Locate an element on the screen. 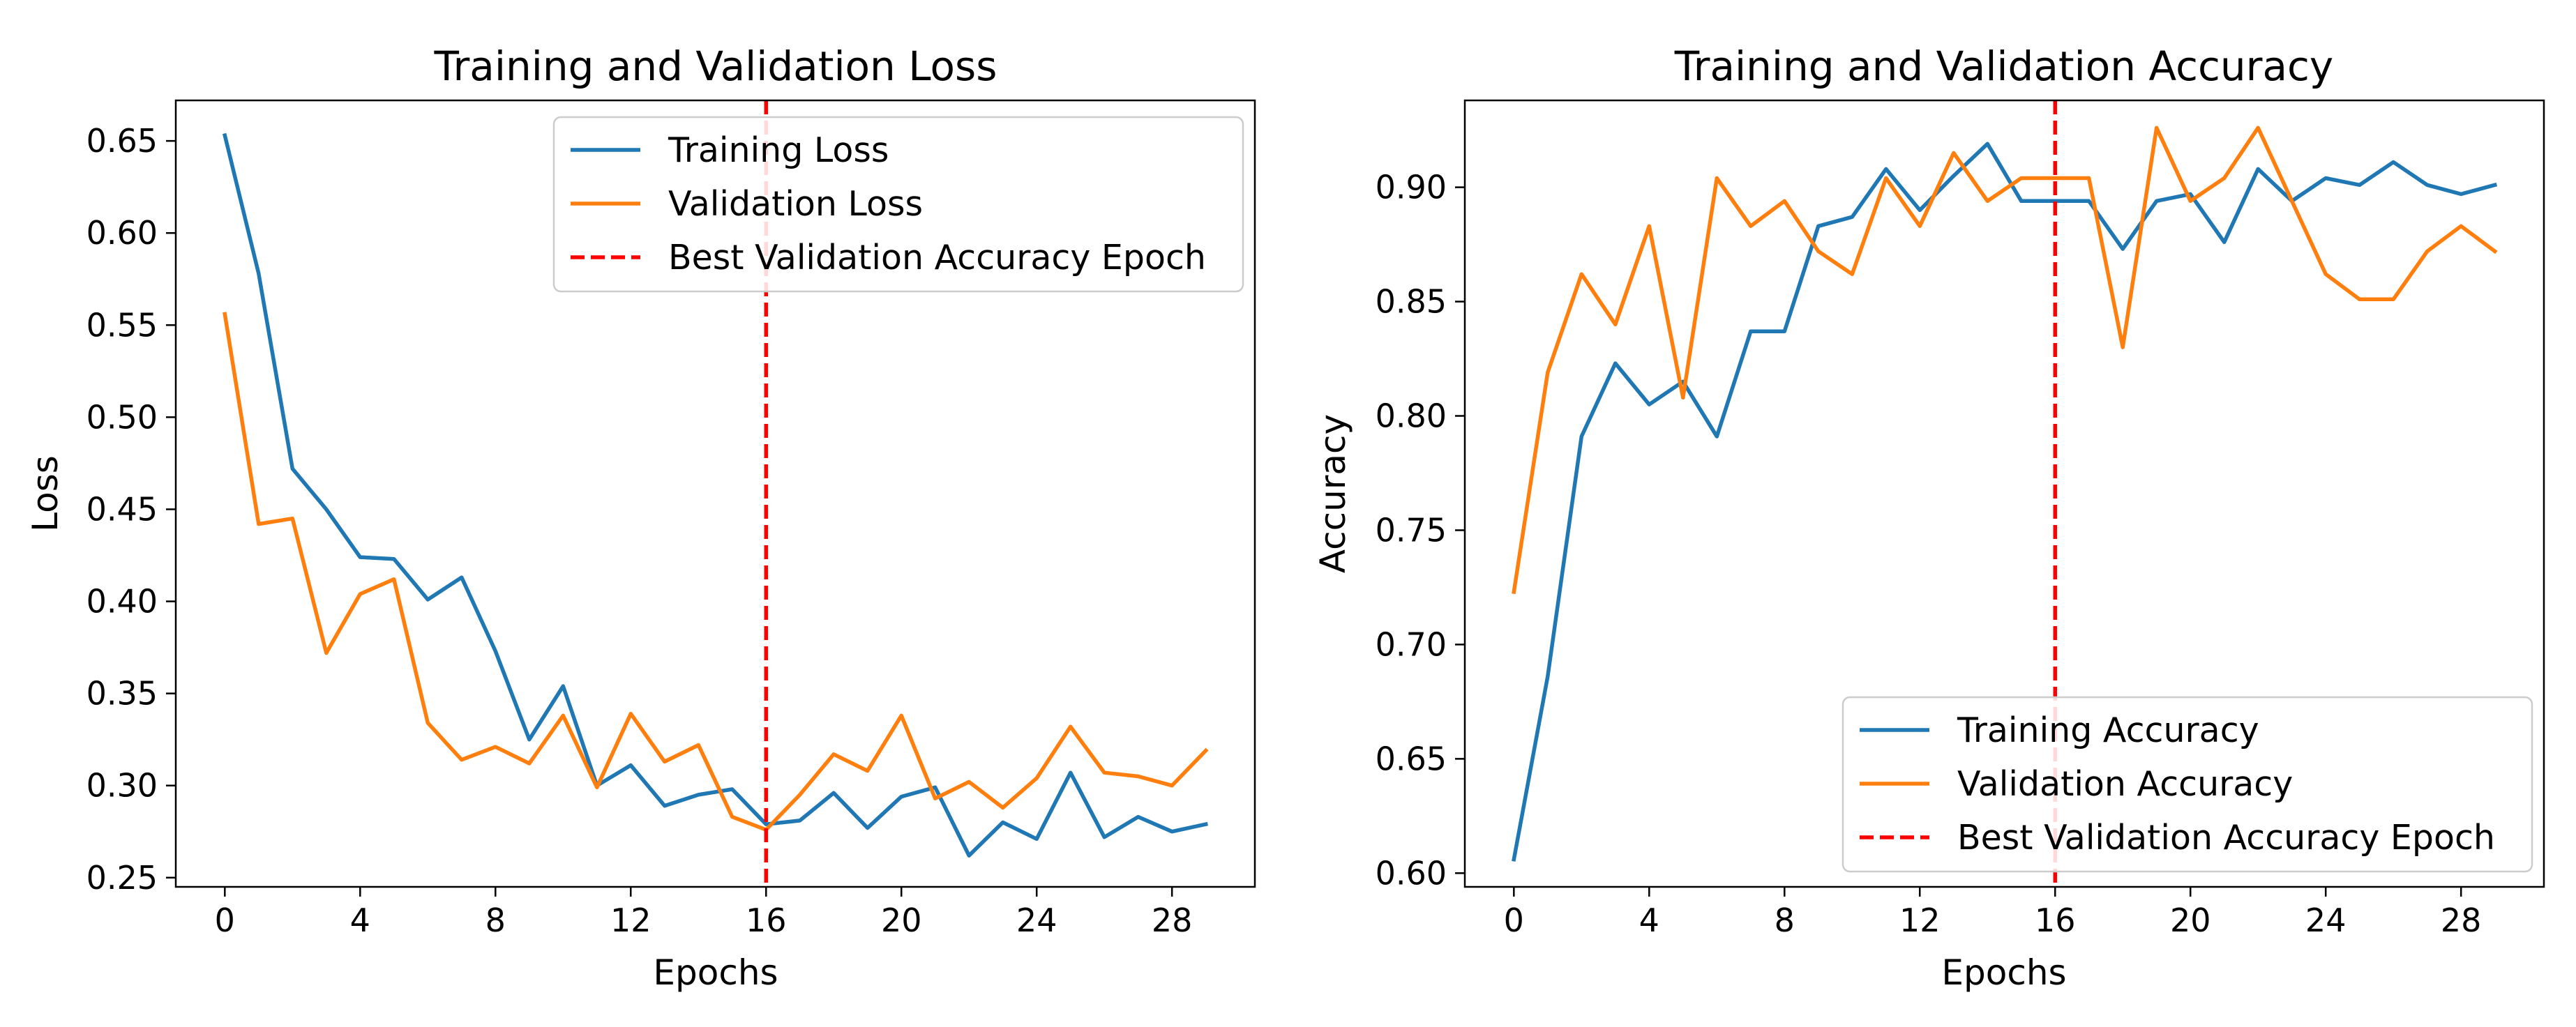 The image size is (2576, 1027). loss-legend-label-best-epoch: Best Validation Accuracy Epoch is located at coordinates (937, 257).